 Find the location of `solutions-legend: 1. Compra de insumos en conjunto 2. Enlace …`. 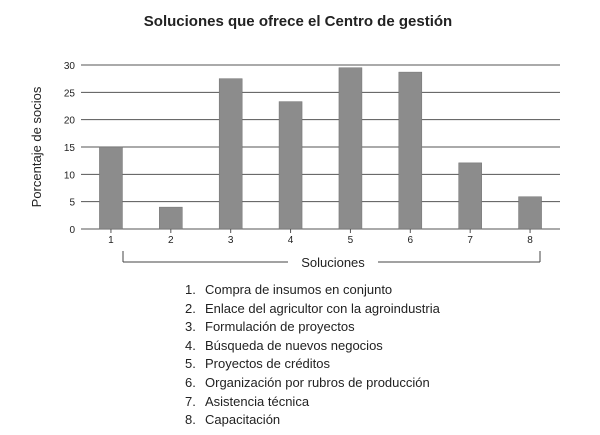

solutions-legend: 1. Compra de insumos en conjunto 2. Enlace … is located at coordinates (312, 355).